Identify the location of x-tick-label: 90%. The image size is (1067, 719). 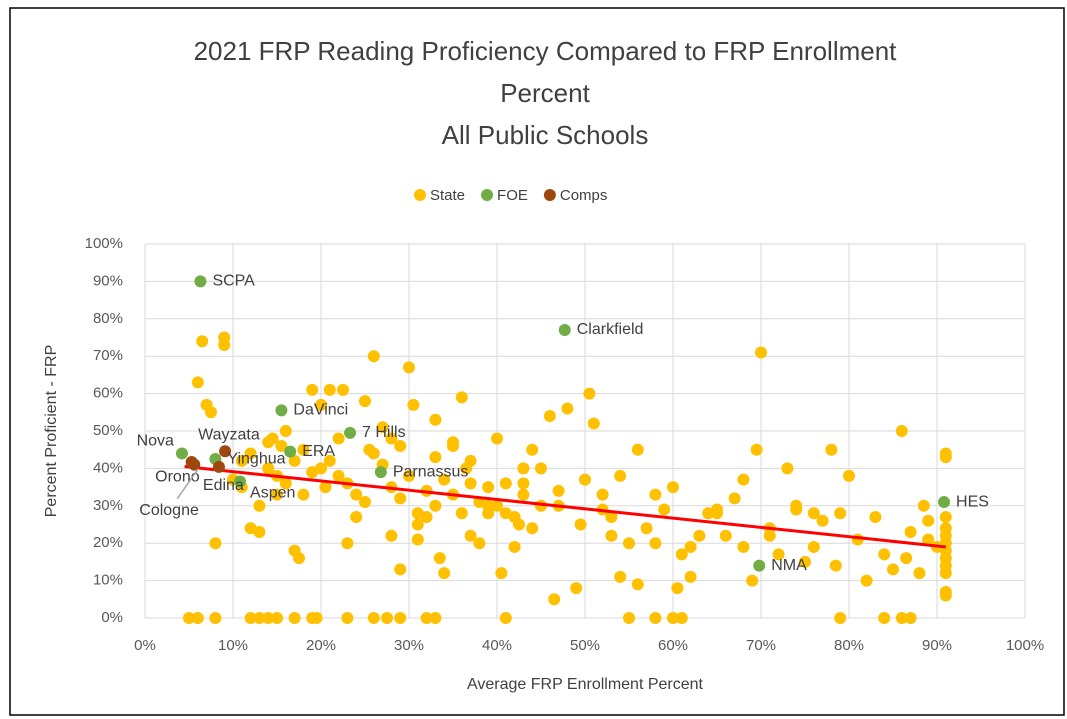
(937, 645).